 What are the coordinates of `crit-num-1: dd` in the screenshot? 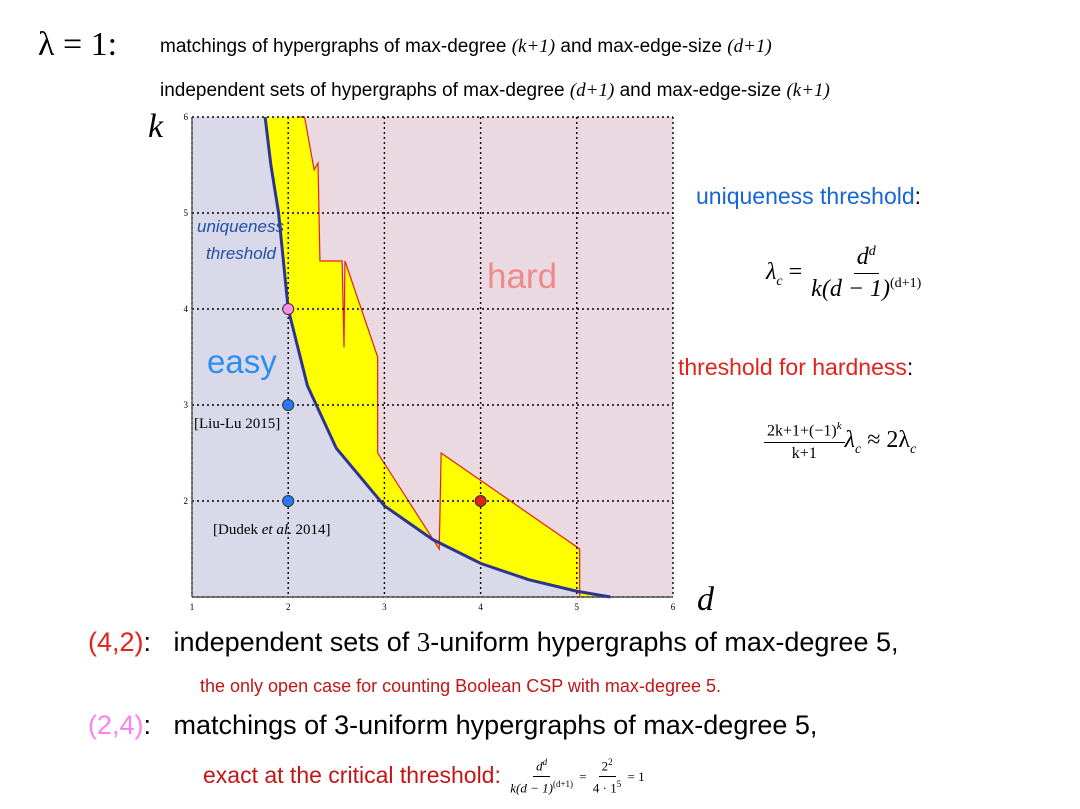 It's located at (542, 767).